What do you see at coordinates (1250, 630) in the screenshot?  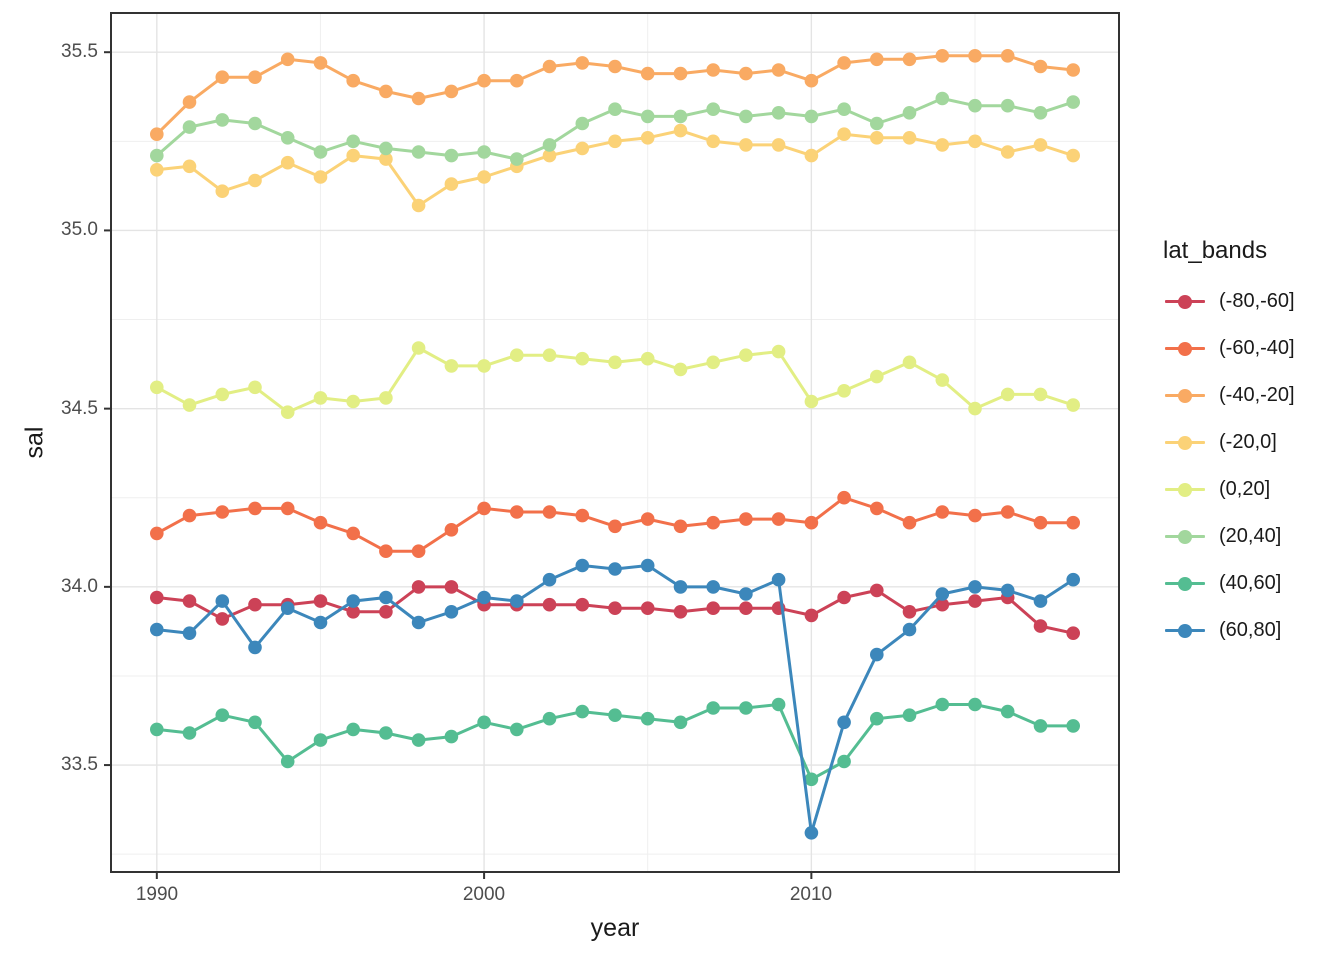 I see `legend-item: (60,80]` at bounding box center [1250, 630].